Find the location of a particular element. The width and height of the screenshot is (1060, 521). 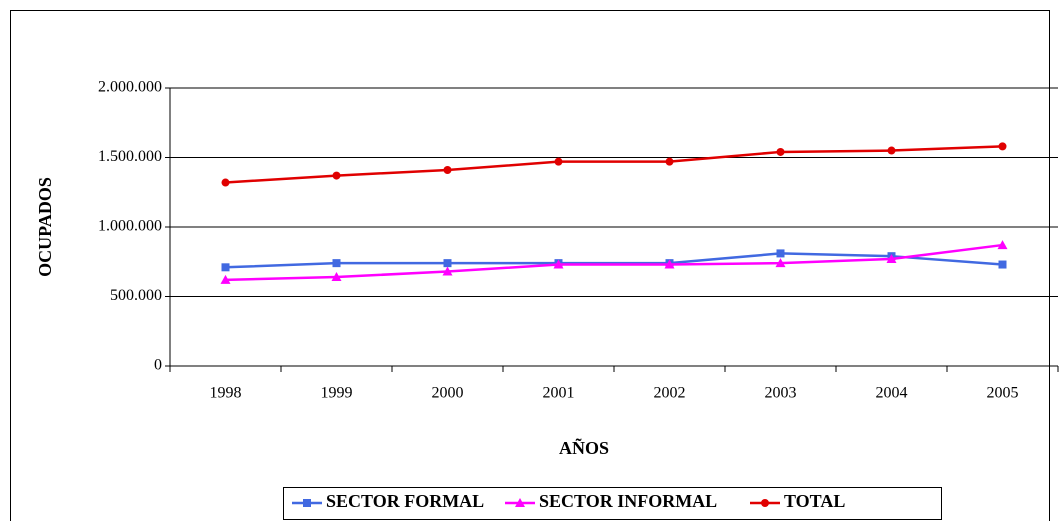

y-tick-label: 500.000 is located at coordinates (136, 295).